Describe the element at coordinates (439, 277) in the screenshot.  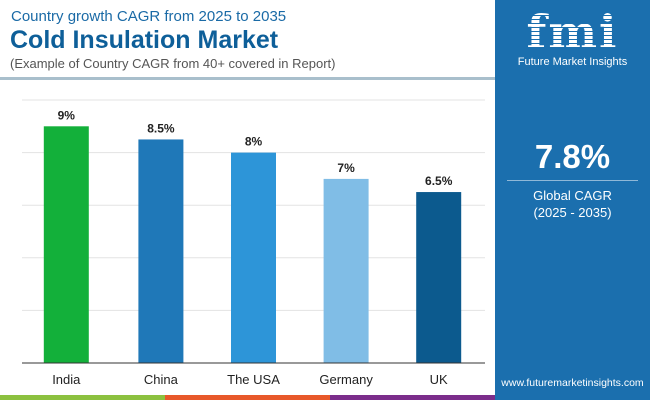
I see `bar-uk` at that location.